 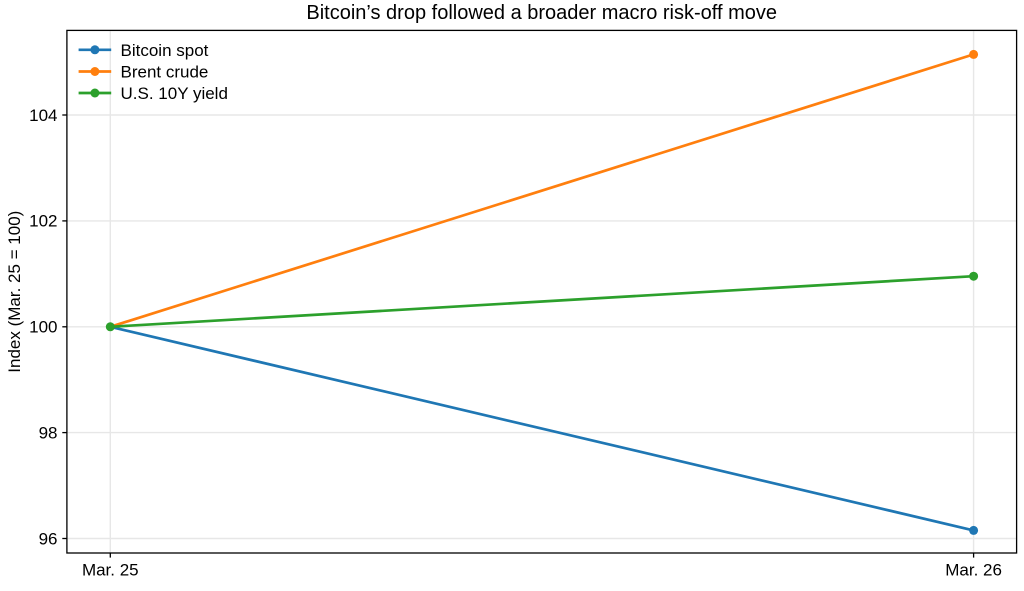 I want to click on svg-text: 96, so click(x=48, y=538).